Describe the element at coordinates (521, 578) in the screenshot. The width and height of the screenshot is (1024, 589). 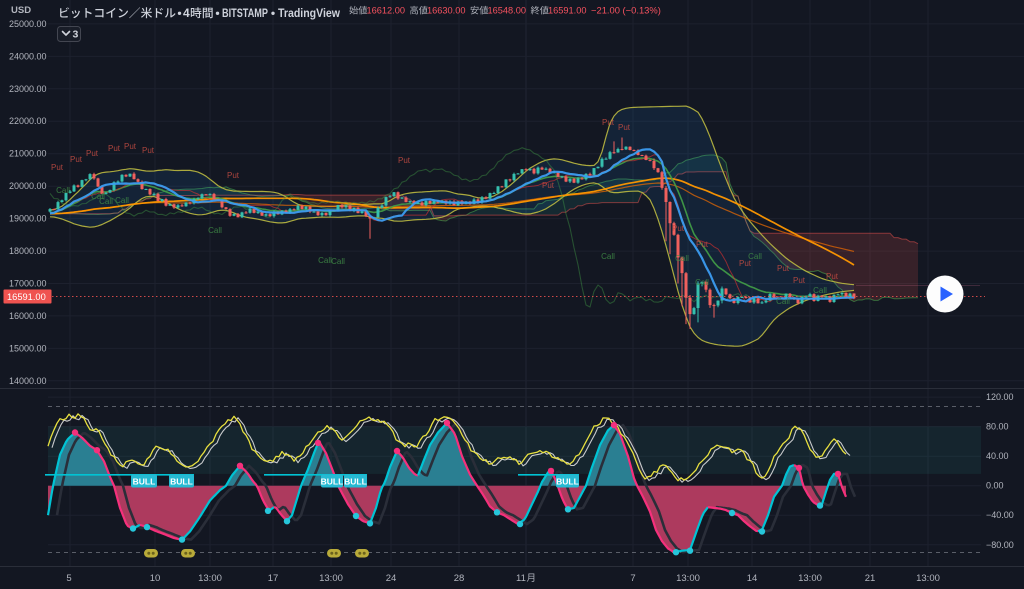
I see `svg-text: 11` at that location.